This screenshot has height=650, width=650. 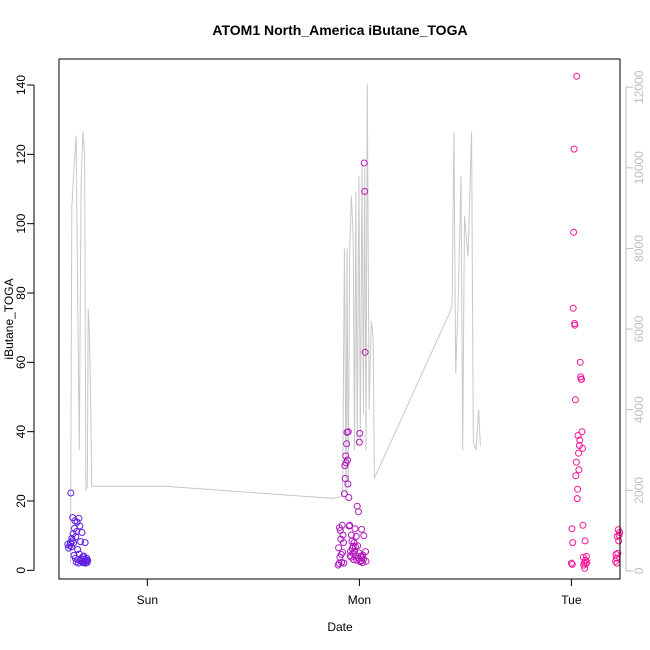 What do you see at coordinates (639, 248) in the screenshot?
I see `right-tick-label: 8000` at bounding box center [639, 248].